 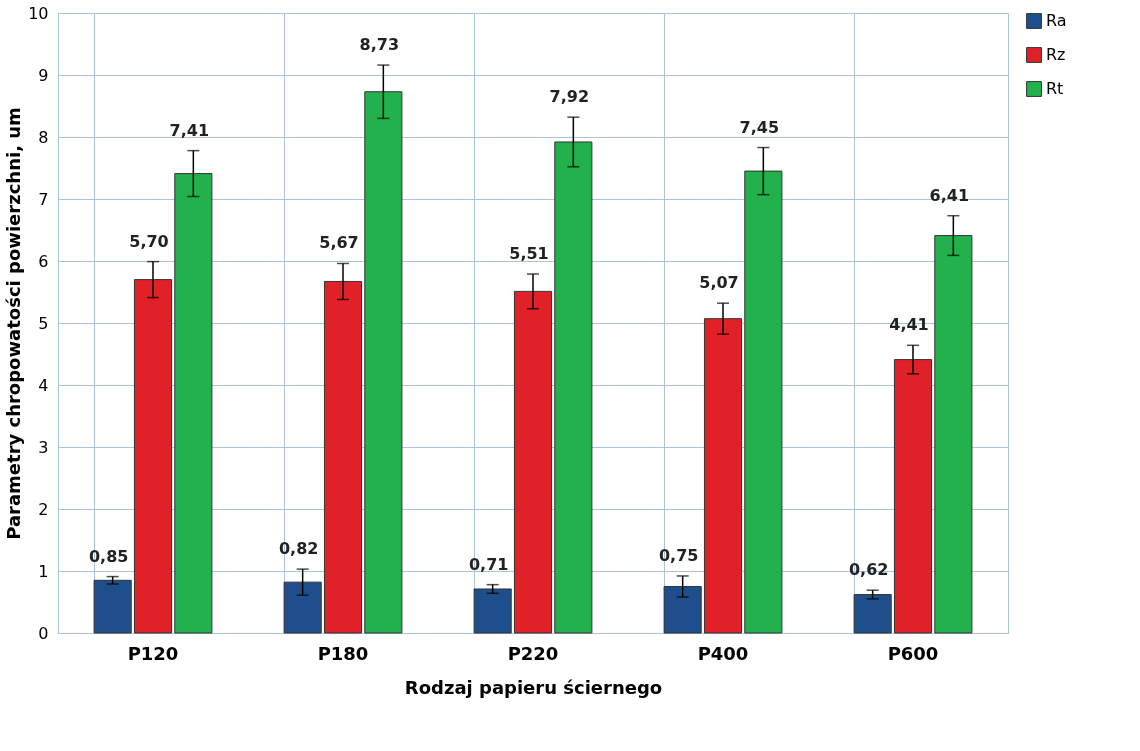 What do you see at coordinates (533, 687) in the screenshot?
I see `x-axis-title: Rodzaj papieru ściernego` at bounding box center [533, 687].